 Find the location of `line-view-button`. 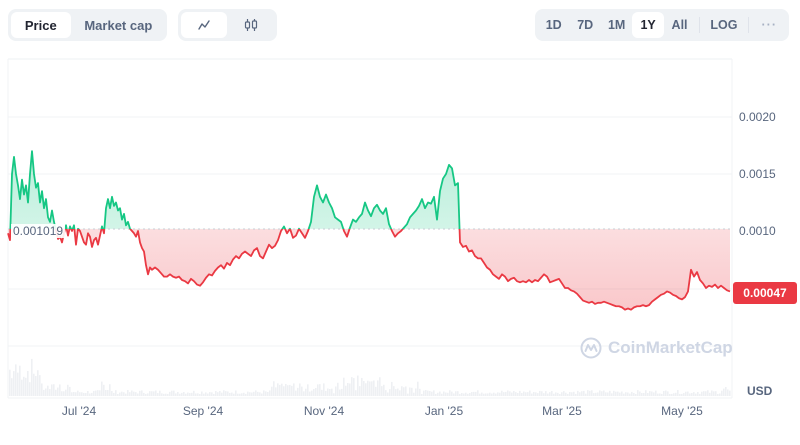

line-view-button is located at coordinates (204, 25).